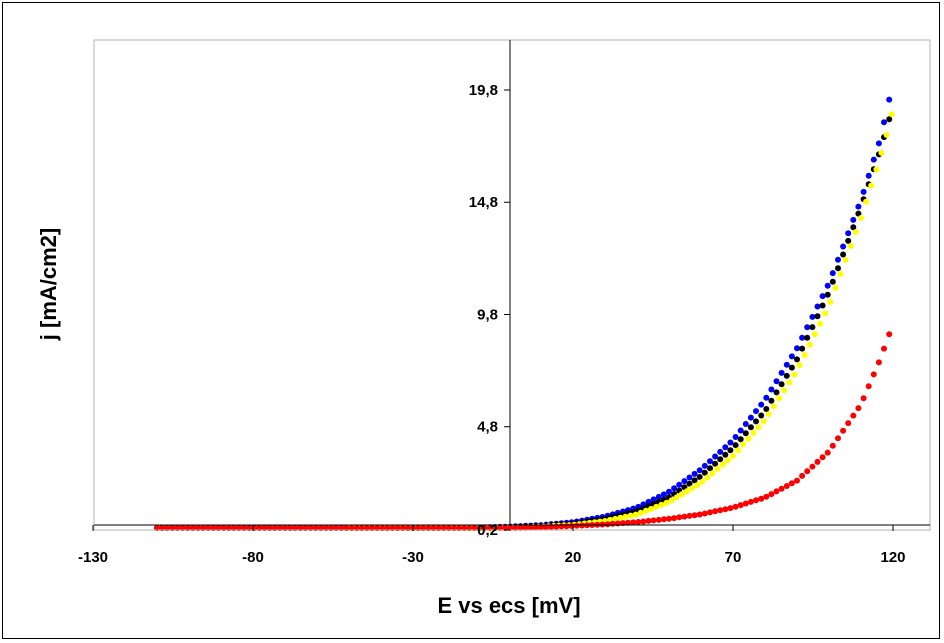 The width and height of the screenshot is (944, 643). What do you see at coordinates (48, 284) in the screenshot?
I see `y-axis-title: j [mA/cm2]` at bounding box center [48, 284].